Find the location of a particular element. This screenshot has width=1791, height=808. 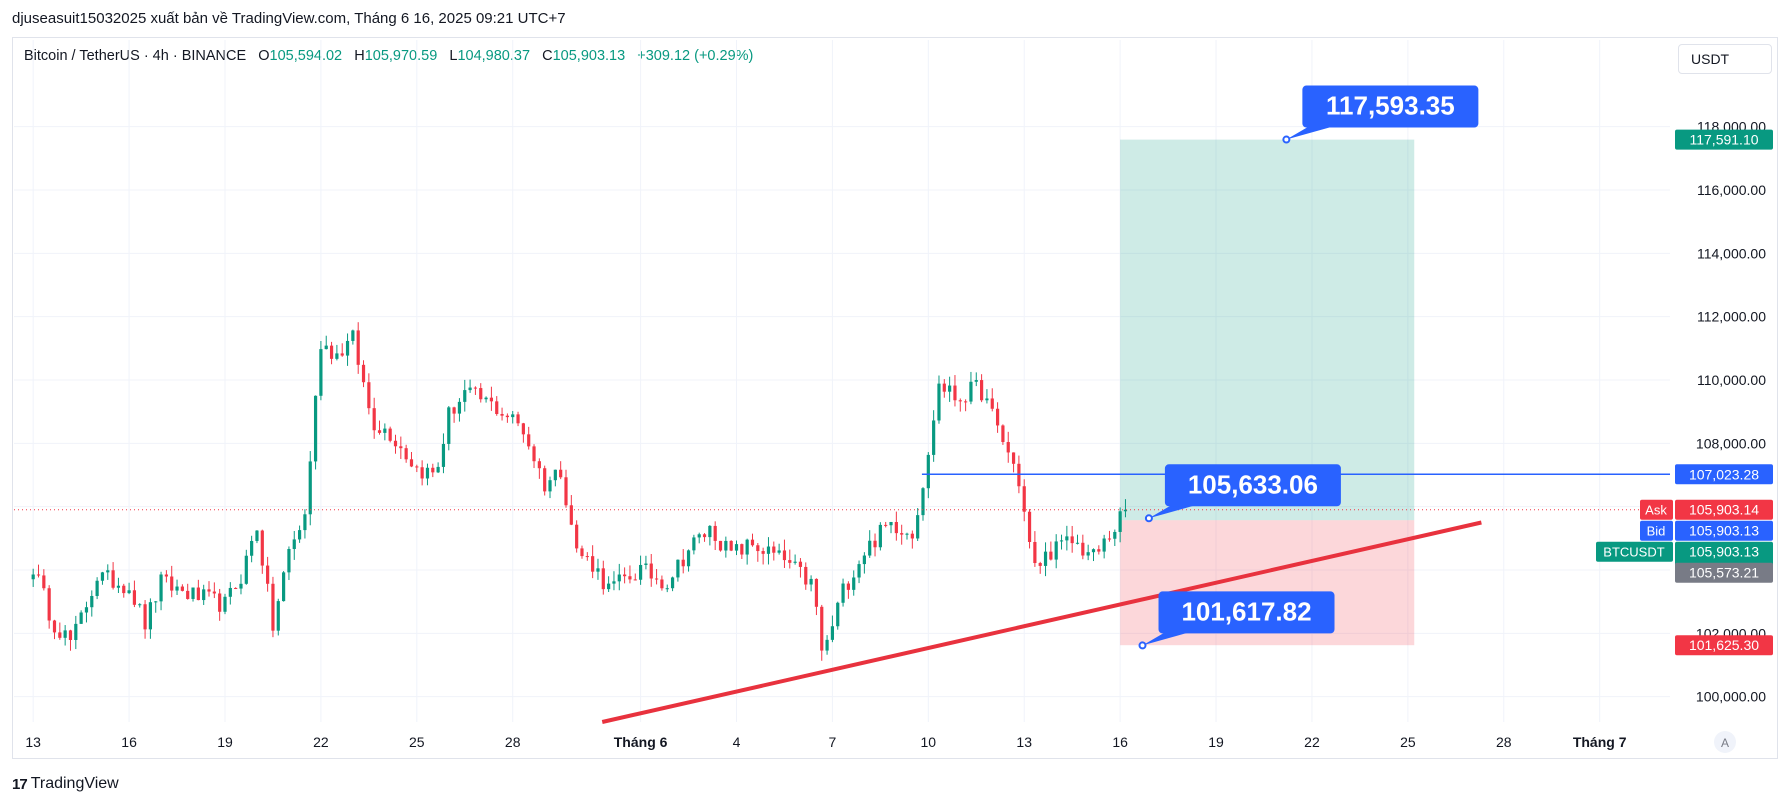

low-value: 104,980.37 is located at coordinates (494, 56).